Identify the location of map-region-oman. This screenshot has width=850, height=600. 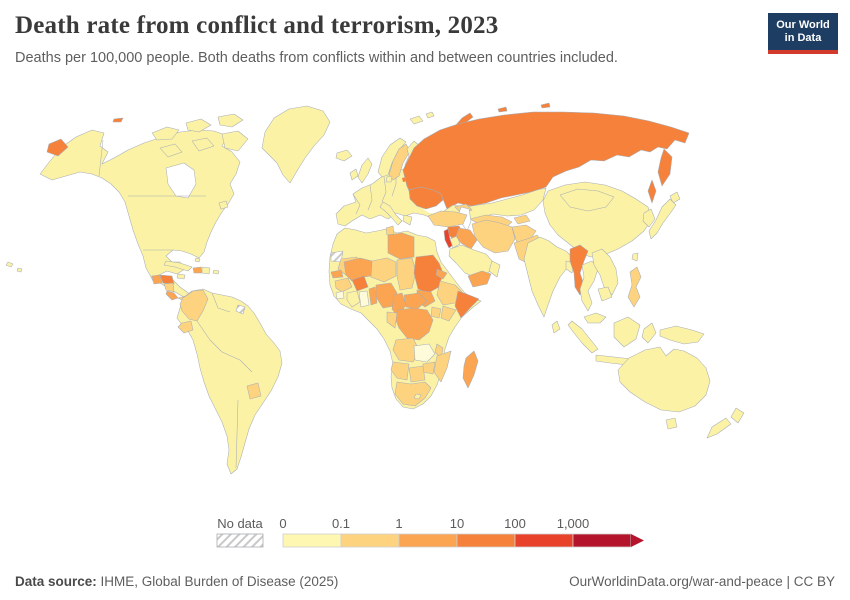
(494, 269).